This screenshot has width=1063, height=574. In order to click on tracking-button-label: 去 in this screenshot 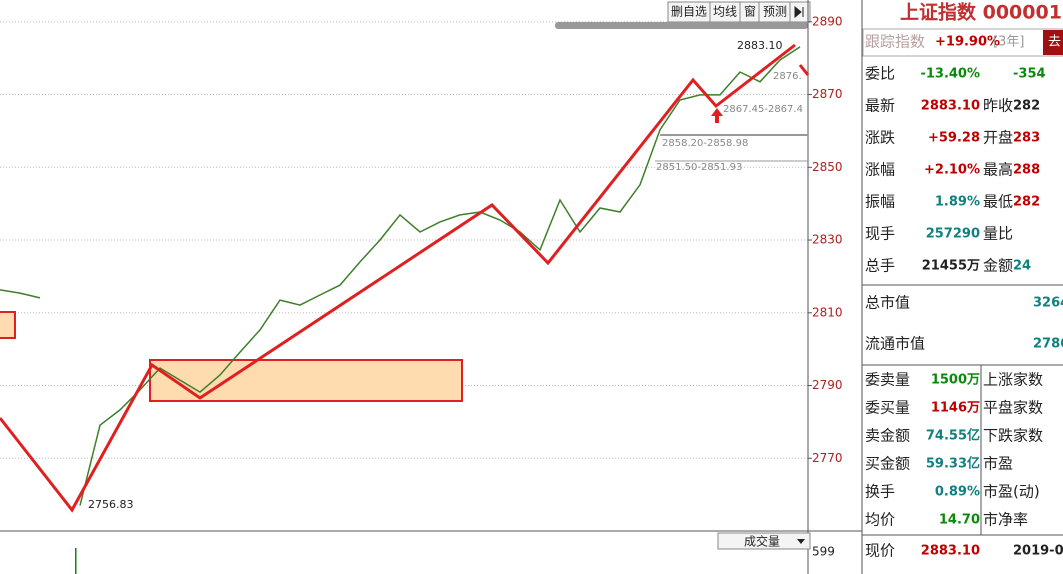, I will do `click(1054, 42)`.